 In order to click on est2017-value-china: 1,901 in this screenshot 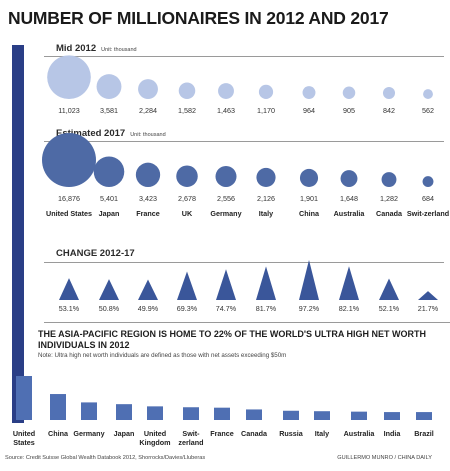, I will do `click(309, 198)`.